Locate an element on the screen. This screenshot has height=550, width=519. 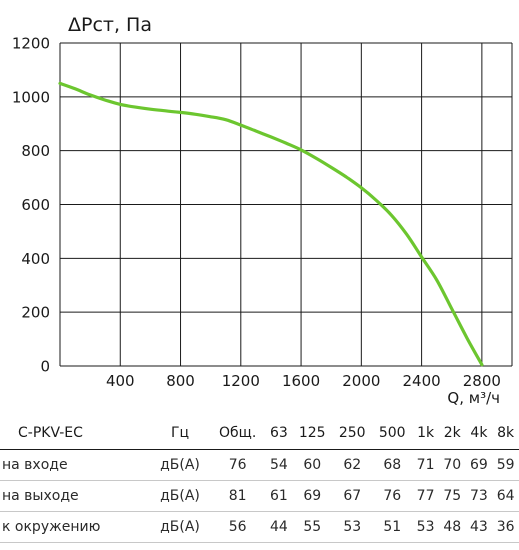
table-cell: 43 is located at coordinates (479, 527).